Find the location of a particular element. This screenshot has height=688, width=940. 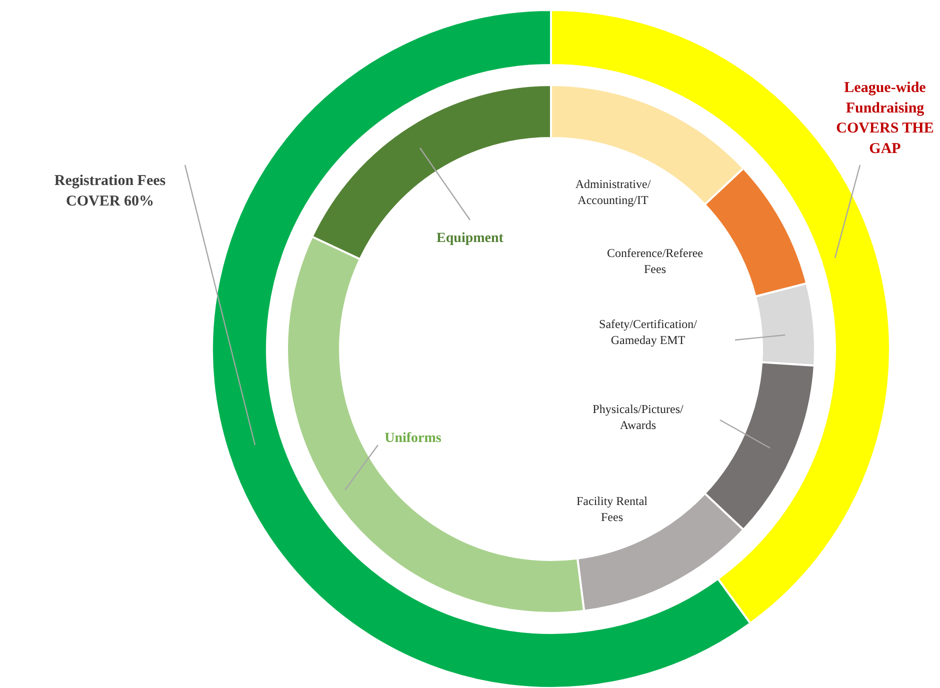

slice-label: Administrative/Accounting/IT is located at coordinates (613, 192).